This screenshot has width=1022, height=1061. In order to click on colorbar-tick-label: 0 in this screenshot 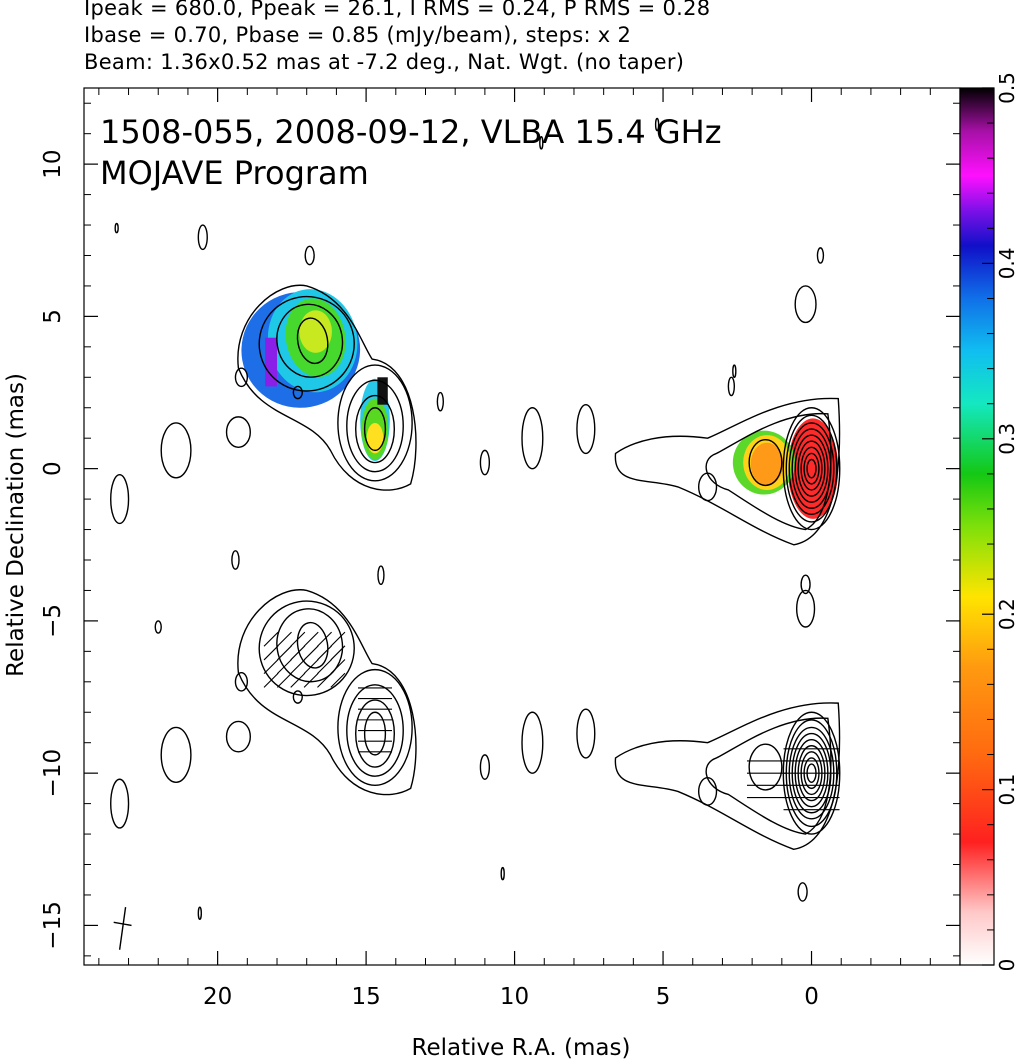, I will do `click(1007, 965)`.